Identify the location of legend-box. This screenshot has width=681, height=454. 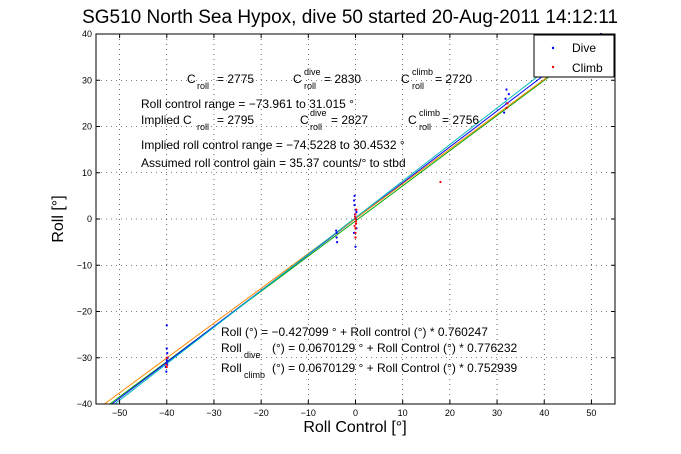
(574, 56).